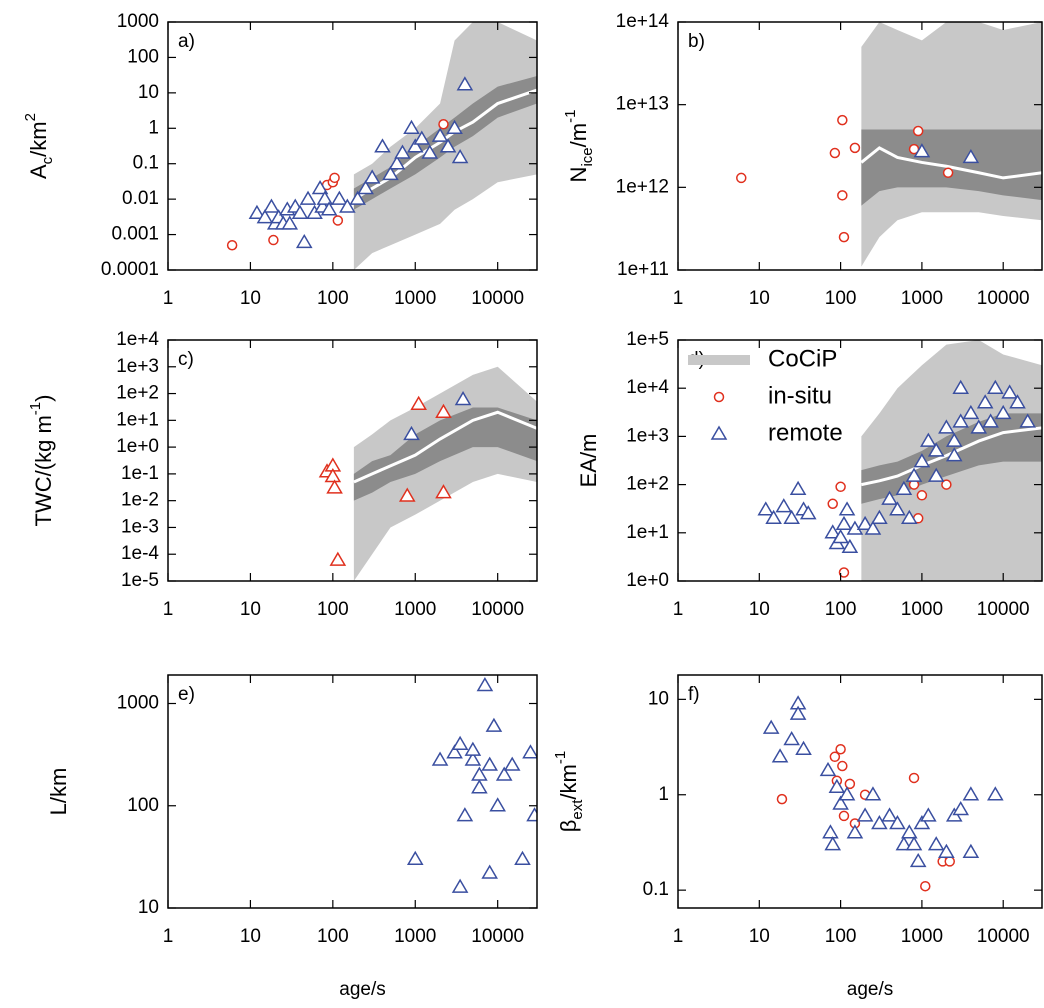 This screenshot has height=1008, width=1044. What do you see at coordinates (137, 419) in the screenshot?
I see `y-tick-label: 1e+1` at bounding box center [137, 419].